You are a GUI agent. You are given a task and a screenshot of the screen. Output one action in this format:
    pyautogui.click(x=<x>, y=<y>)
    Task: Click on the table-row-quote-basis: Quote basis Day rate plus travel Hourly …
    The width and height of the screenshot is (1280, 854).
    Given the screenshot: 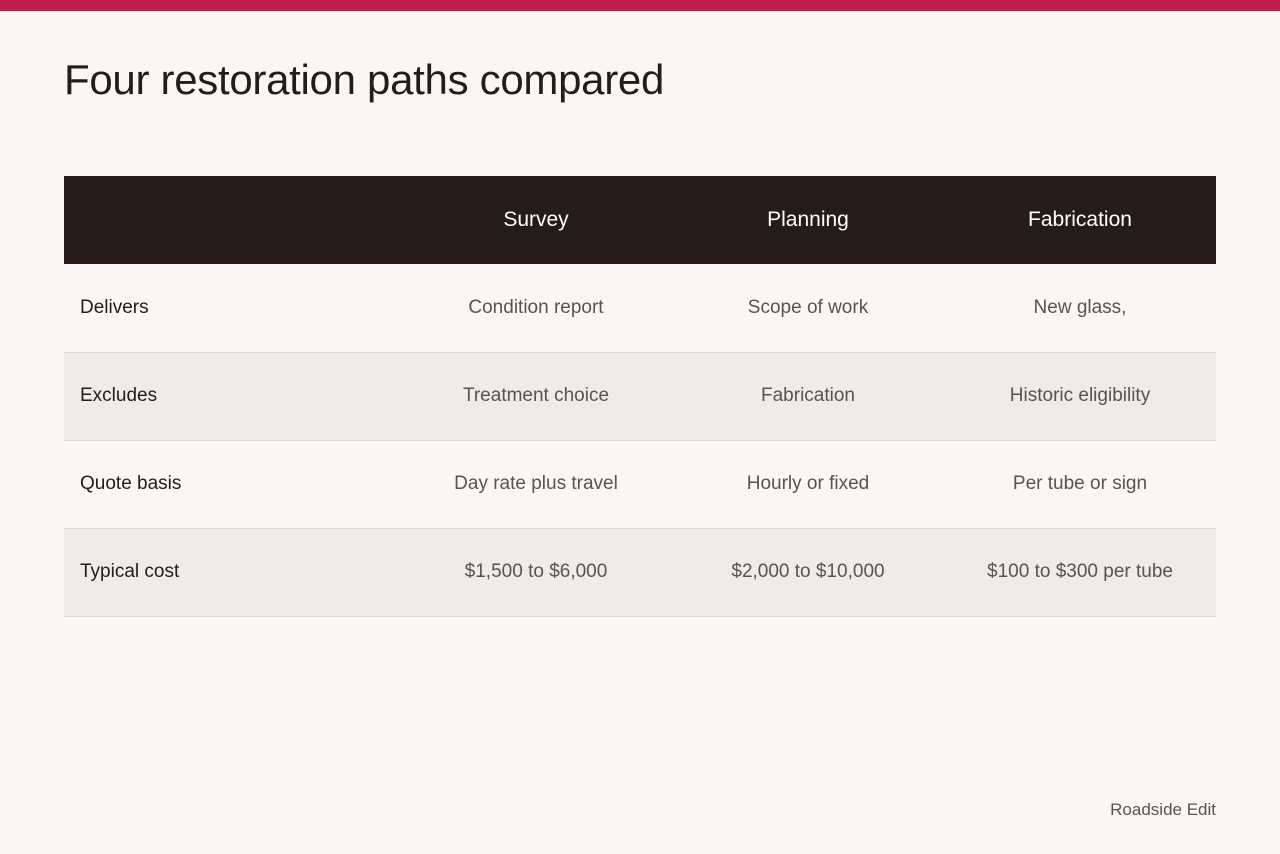 What is the action you would take?
    pyautogui.click(x=640, y=484)
    